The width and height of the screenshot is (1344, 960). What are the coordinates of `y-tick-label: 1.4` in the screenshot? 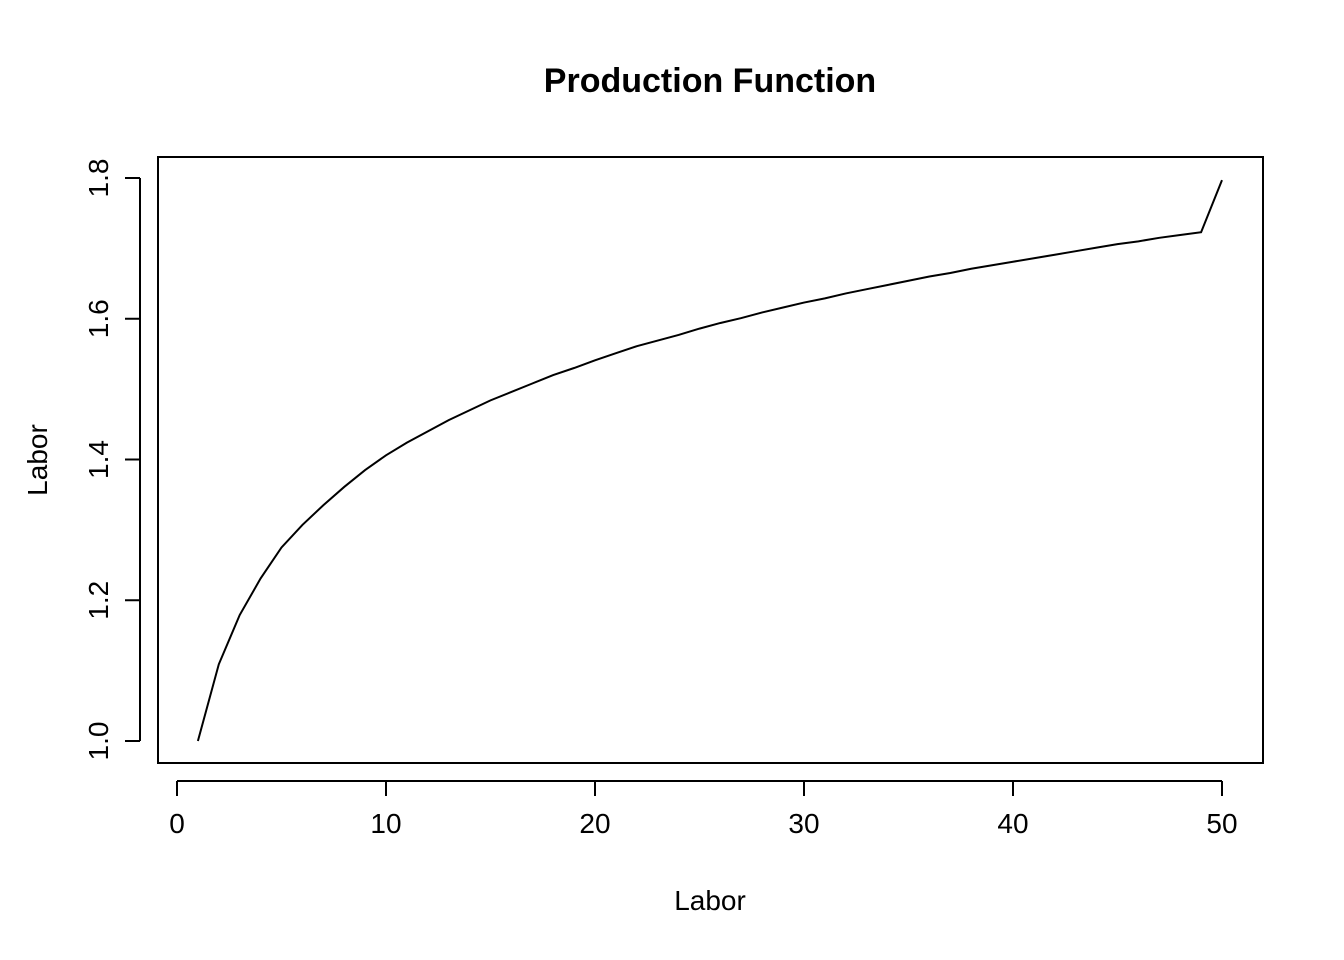 It's located at (98, 459).